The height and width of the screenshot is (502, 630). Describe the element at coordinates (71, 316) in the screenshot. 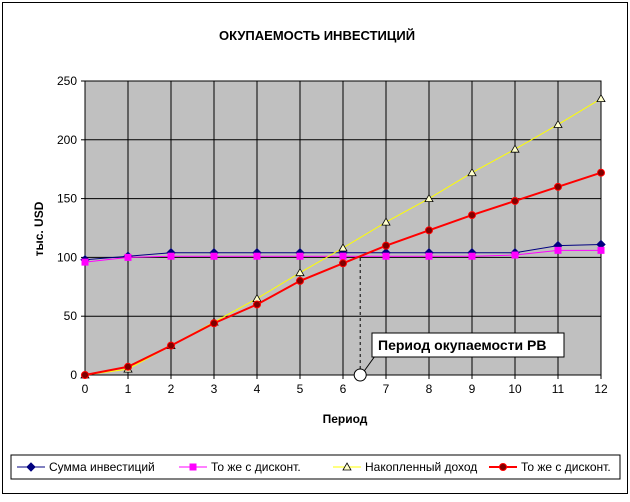

I see `y-tick-label: 50` at that location.